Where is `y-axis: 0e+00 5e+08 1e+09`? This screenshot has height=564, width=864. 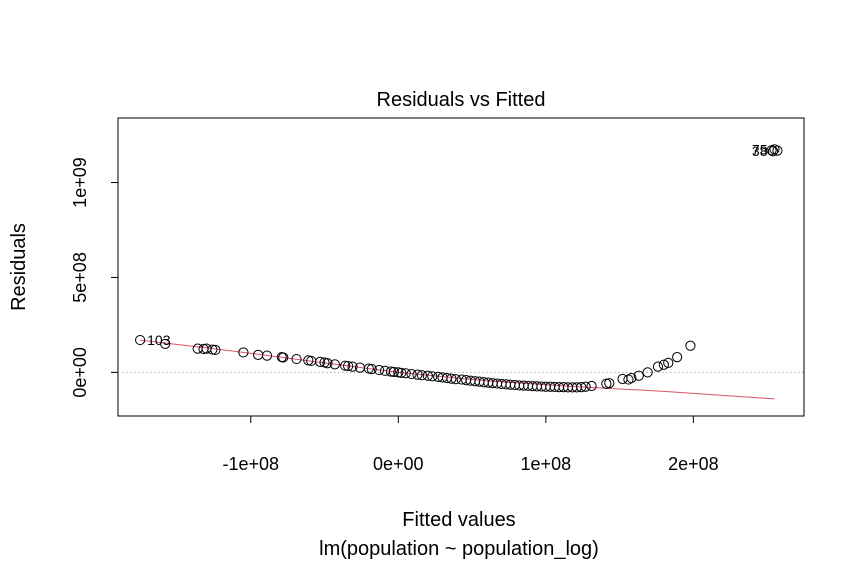
y-axis: 0e+00 5e+08 1e+09 is located at coordinates (94, 277).